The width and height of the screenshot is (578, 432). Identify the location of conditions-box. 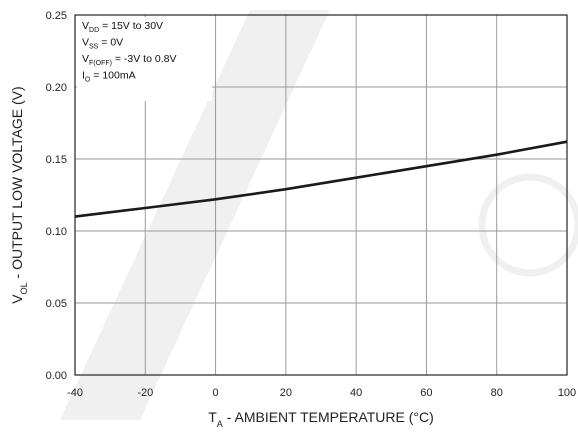
(144, 59).